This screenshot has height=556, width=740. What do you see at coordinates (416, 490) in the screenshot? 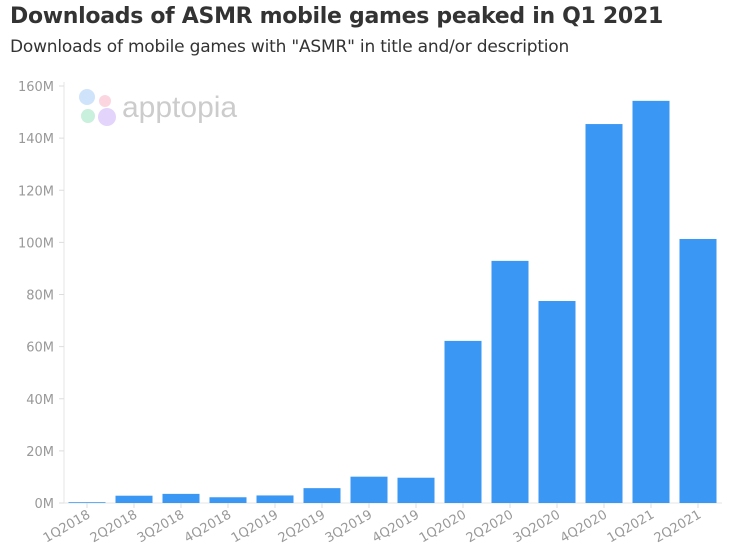
I see `bar-4Q2019` at bounding box center [416, 490].